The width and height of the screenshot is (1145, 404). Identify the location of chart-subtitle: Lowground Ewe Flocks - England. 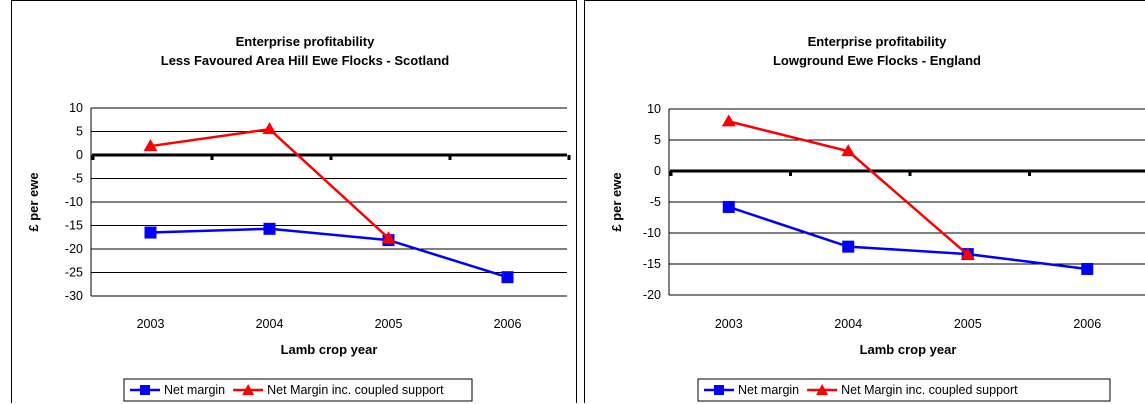
(877, 60).